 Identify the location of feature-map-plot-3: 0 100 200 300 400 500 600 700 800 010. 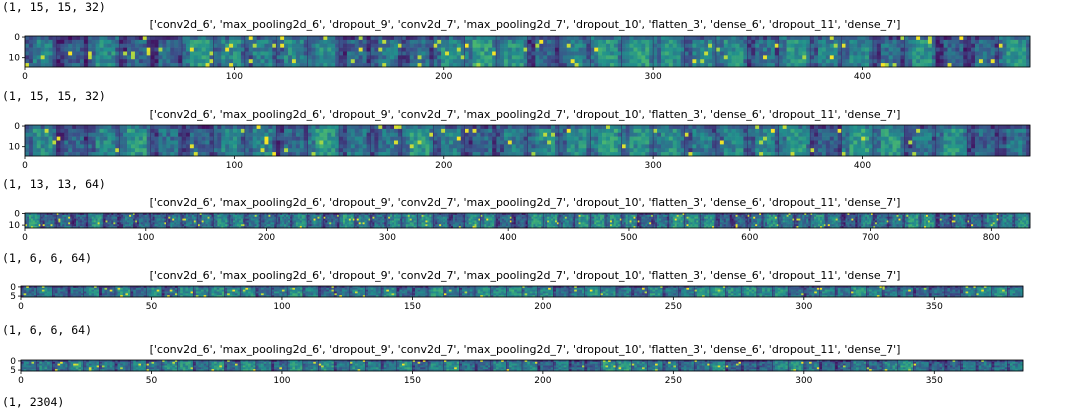
(520, 228).